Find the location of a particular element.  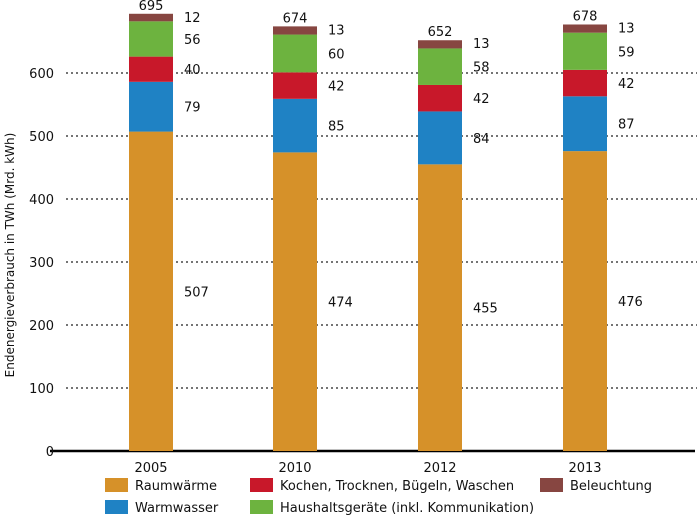

data-label: 58 is located at coordinates (481, 68).